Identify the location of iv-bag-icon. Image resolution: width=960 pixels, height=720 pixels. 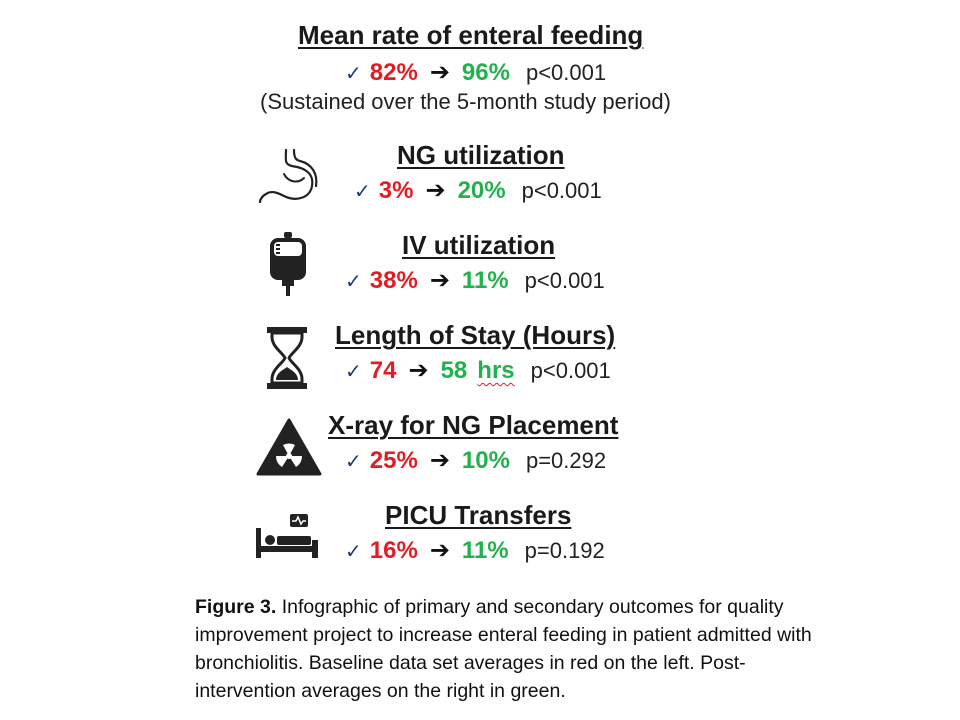
(288, 264).